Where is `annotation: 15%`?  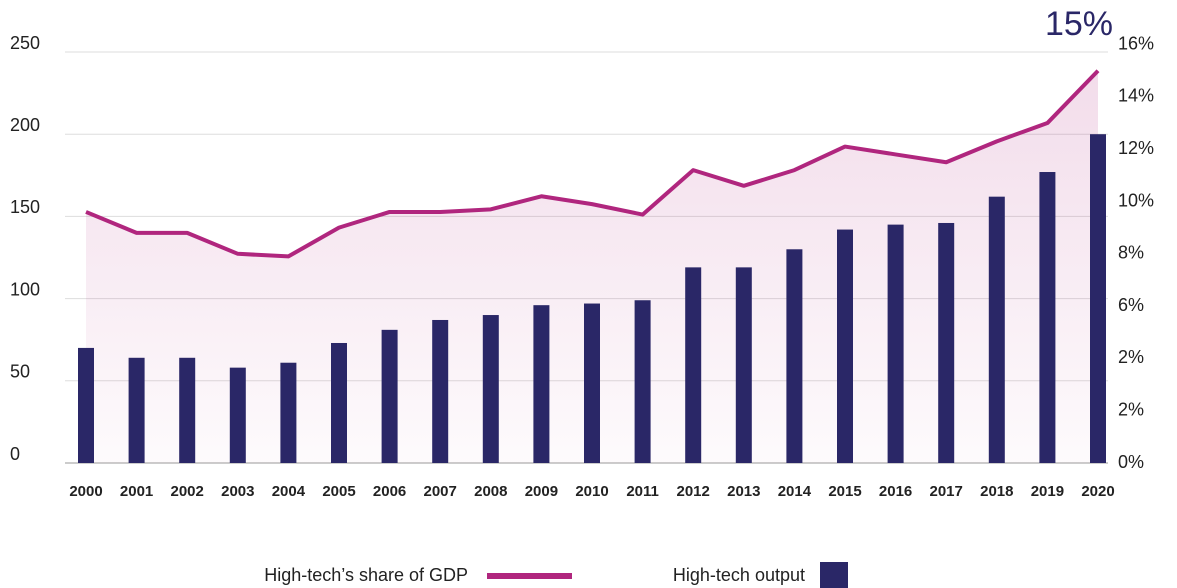
annotation: 15% is located at coordinates (1079, 24).